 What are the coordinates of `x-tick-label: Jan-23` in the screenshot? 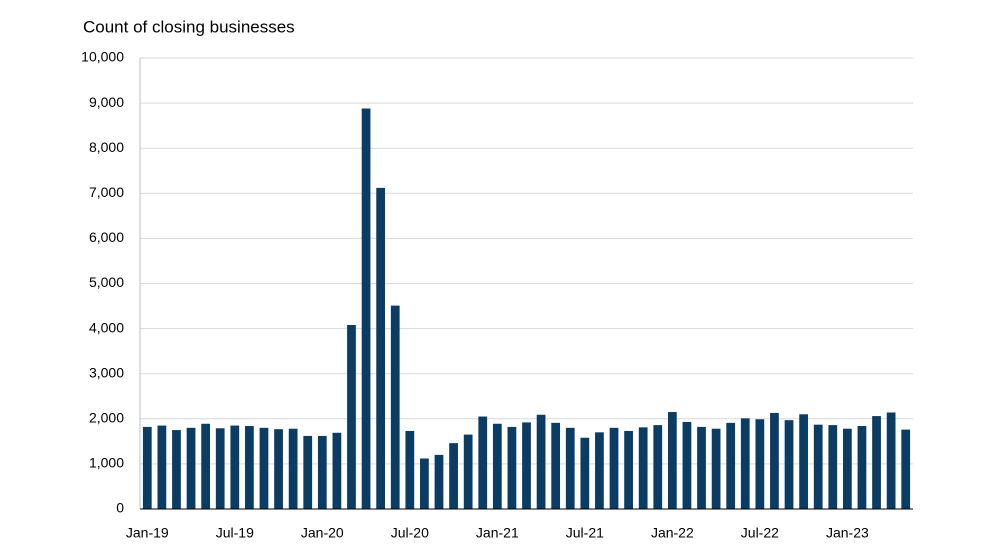 It's located at (847, 533).